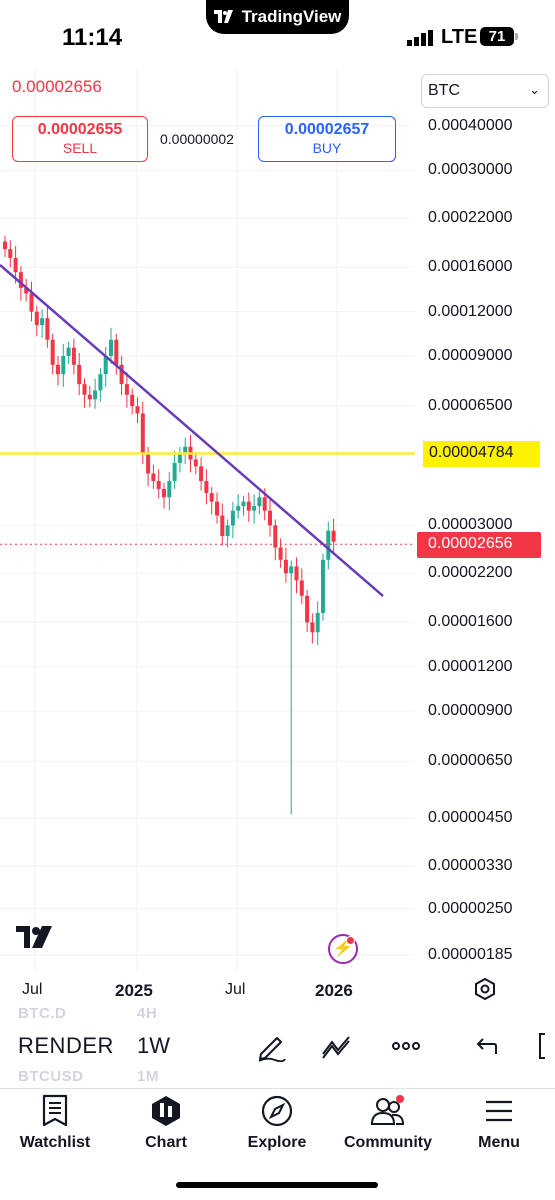  Describe the element at coordinates (55, 1110) in the screenshot. I see `watchlist-icon` at that location.